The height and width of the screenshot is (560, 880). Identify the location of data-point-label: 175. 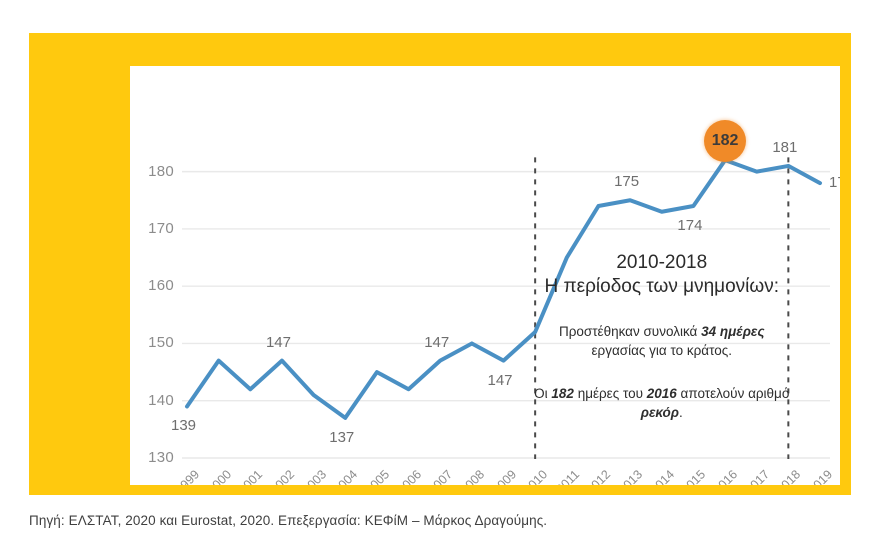
(627, 182).